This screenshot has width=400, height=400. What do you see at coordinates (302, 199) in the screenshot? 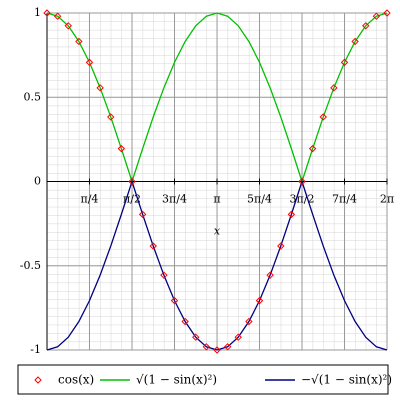
I see `x-tick-label: 3π/2` at bounding box center [302, 199].